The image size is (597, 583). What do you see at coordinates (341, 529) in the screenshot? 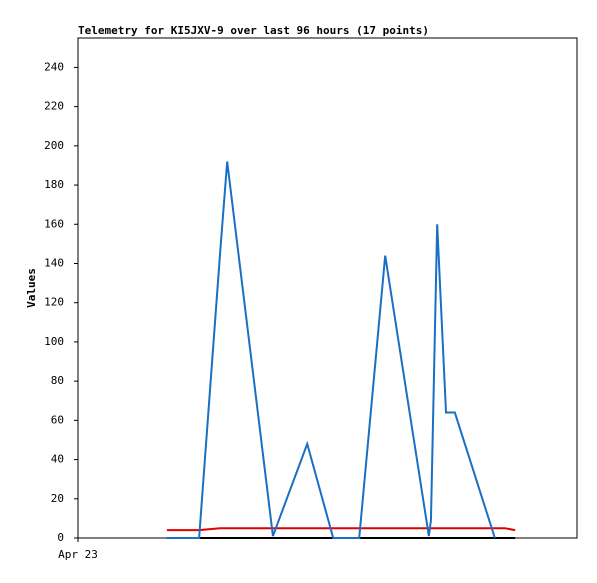
I see `series-line` at bounding box center [341, 529].